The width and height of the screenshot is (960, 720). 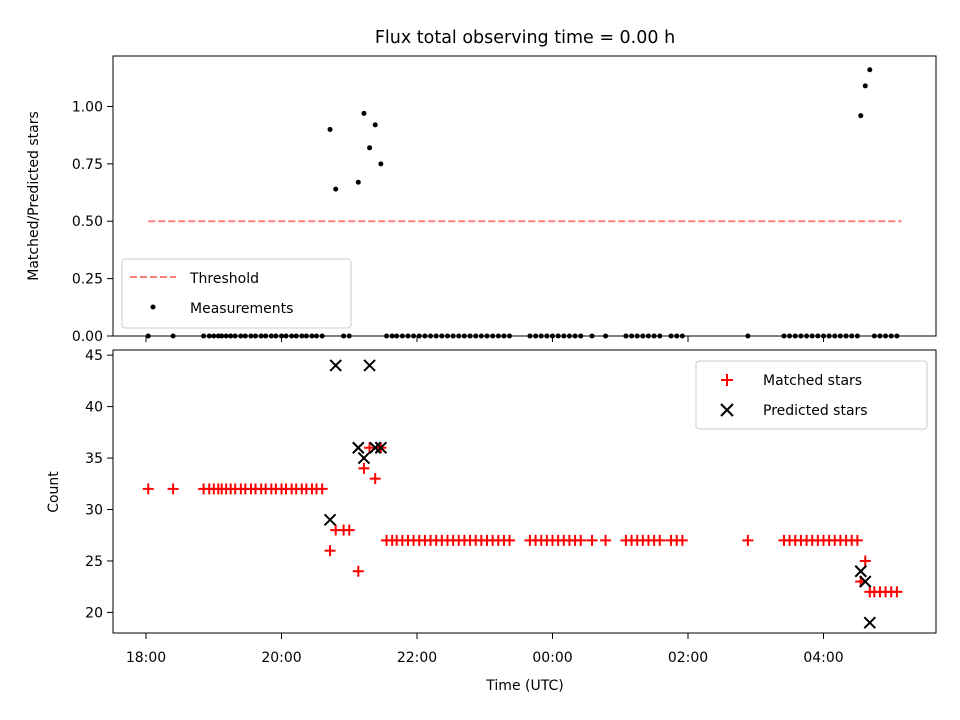 What do you see at coordinates (146, 658) in the screenshot?
I see `x-tick-label: 18:00` at bounding box center [146, 658].